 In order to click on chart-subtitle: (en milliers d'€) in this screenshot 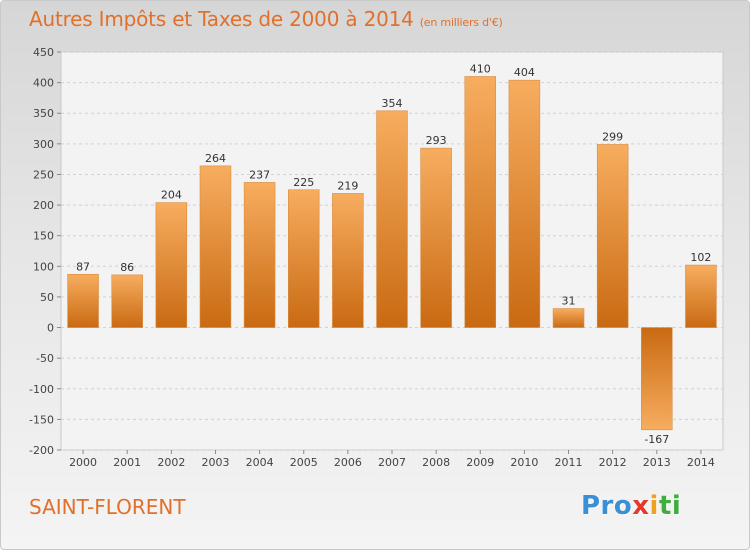, I will do `click(461, 22)`.